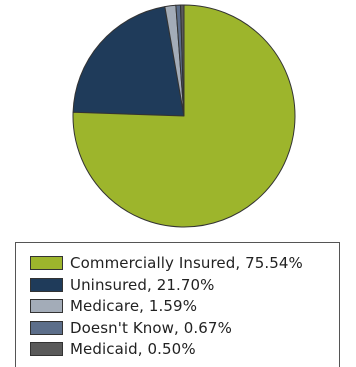  What do you see at coordinates (151, 328) in the screenshot?
I see `legend-label-doesnt-know: Doesn't Know, 0.67%` at bounding box center [151, 328].